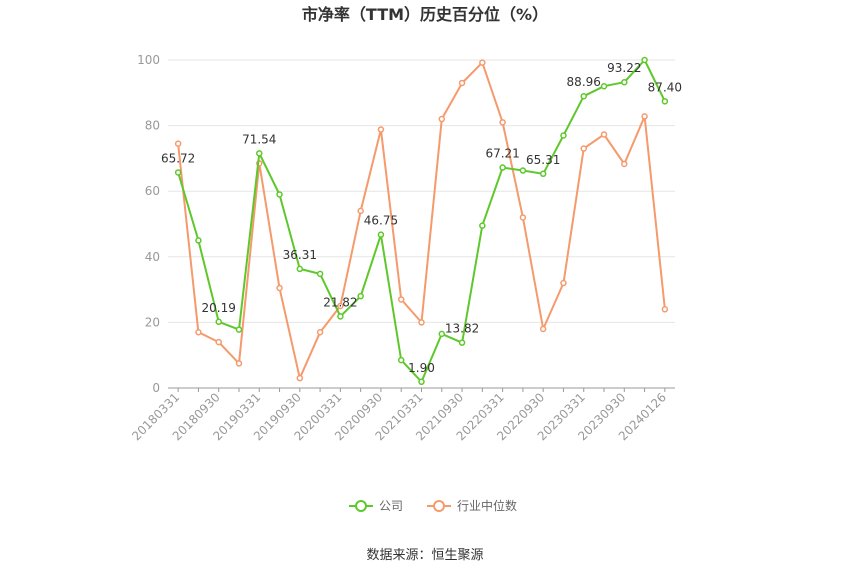 The height and width of the screenshot is (575, 850). I want to click on data-label: 20.19, so click(219, 308).